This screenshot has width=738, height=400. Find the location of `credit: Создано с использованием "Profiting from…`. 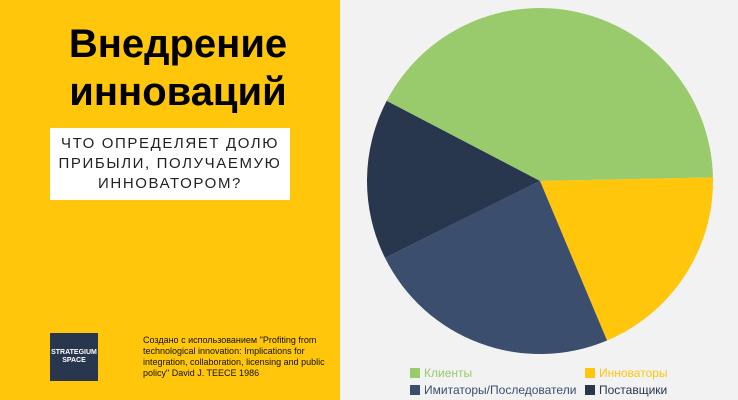

credit: Создано с использованием "Profiting from… is located at coordinates (234, 356).